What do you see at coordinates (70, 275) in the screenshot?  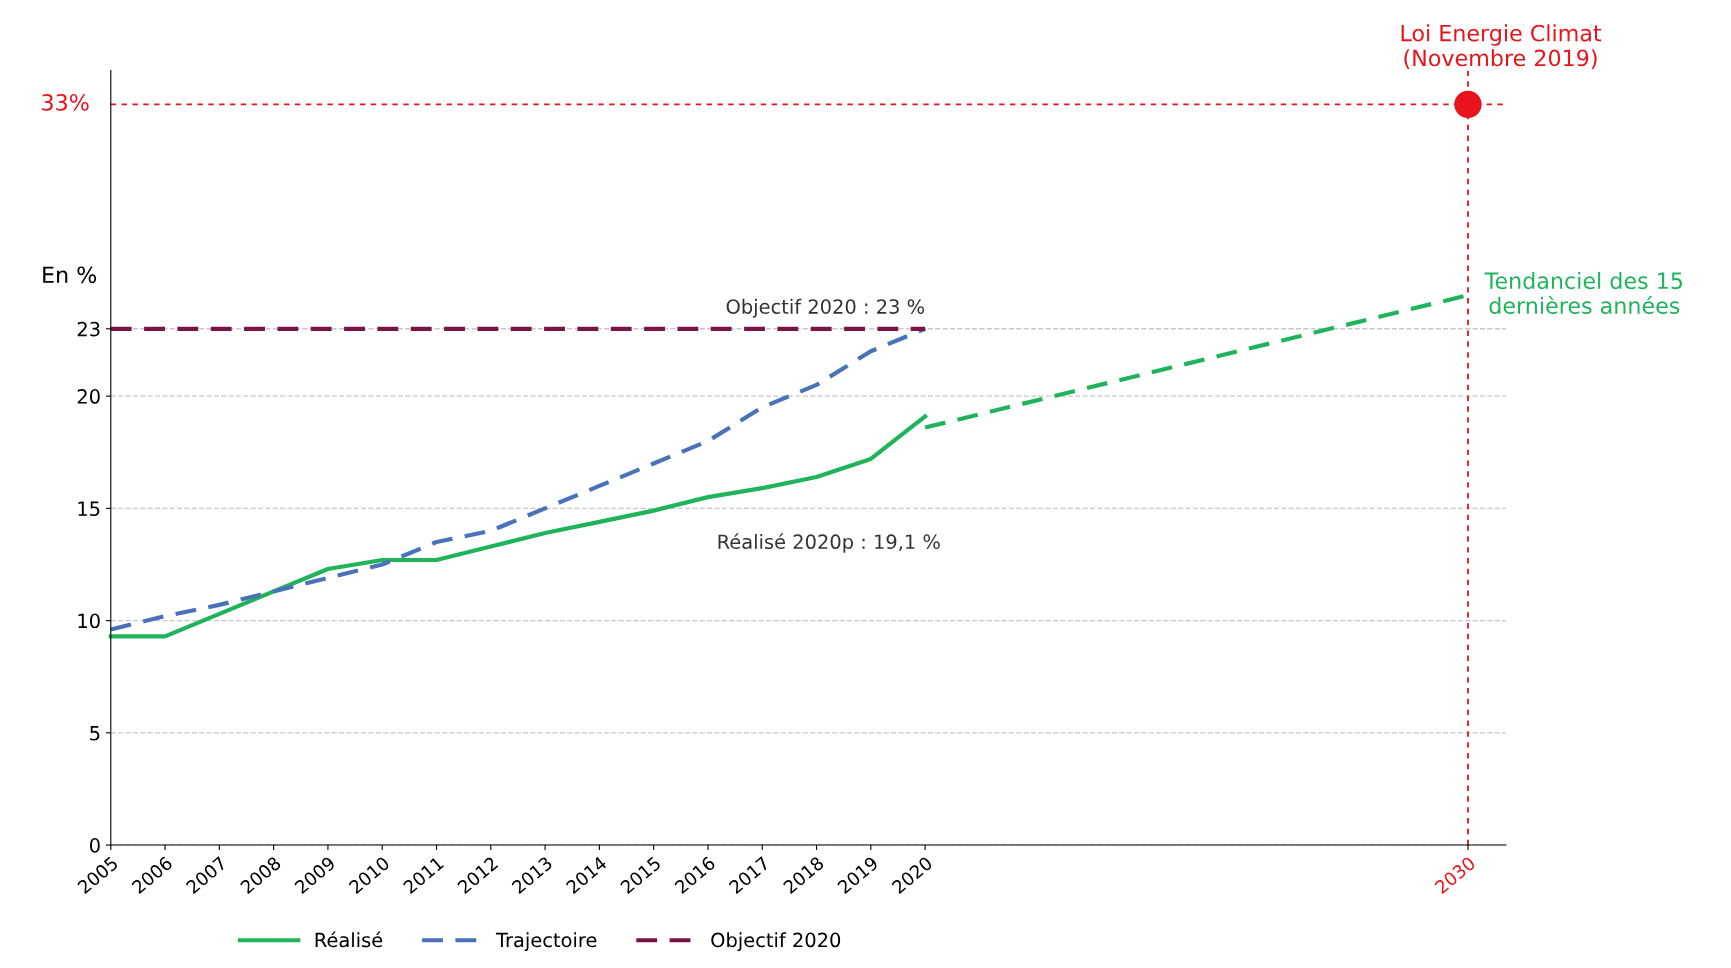 I see `y-axis-title: En %` at bounding box center [70, 275].